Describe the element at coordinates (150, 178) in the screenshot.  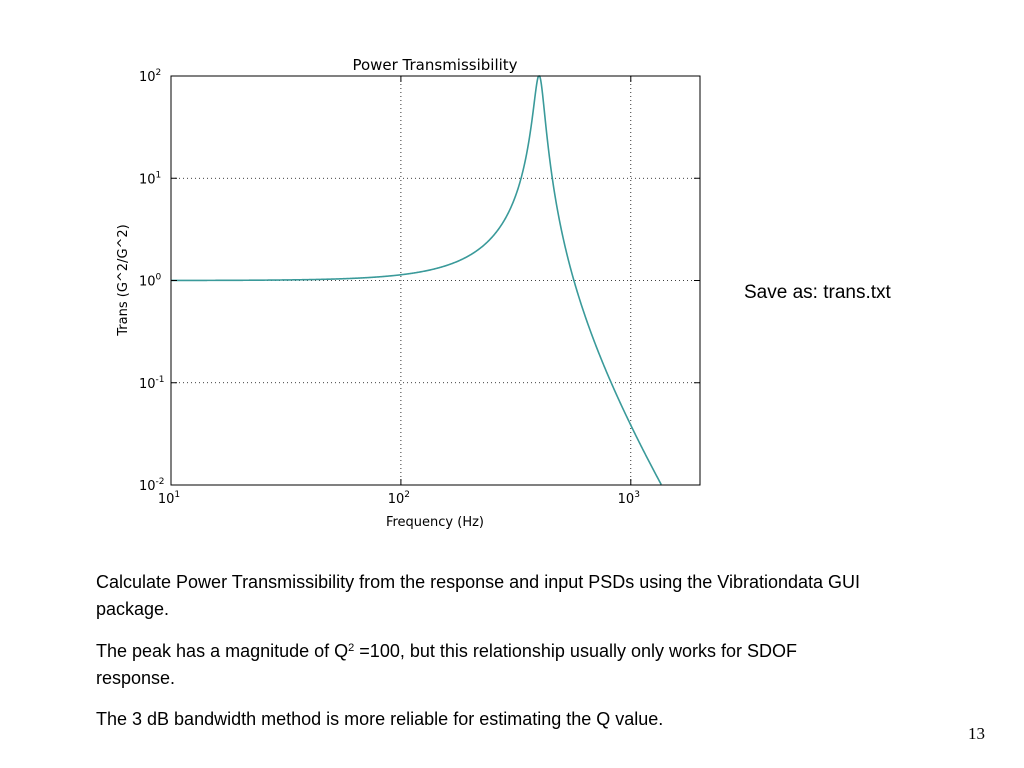
I see `y-tick-label: 10¹` at that location.